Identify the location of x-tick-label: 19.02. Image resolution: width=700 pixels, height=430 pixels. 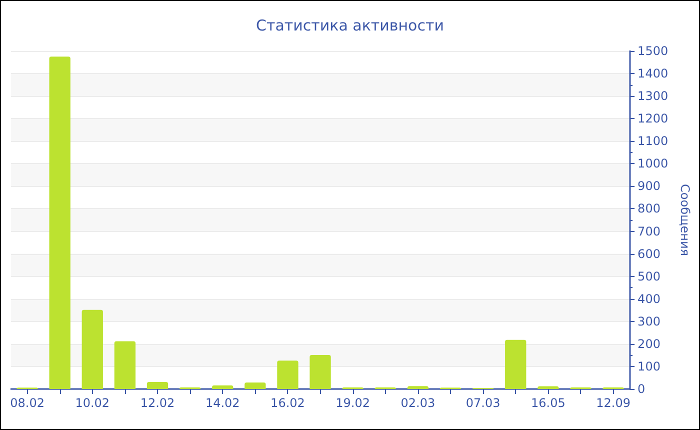
(353, 403).